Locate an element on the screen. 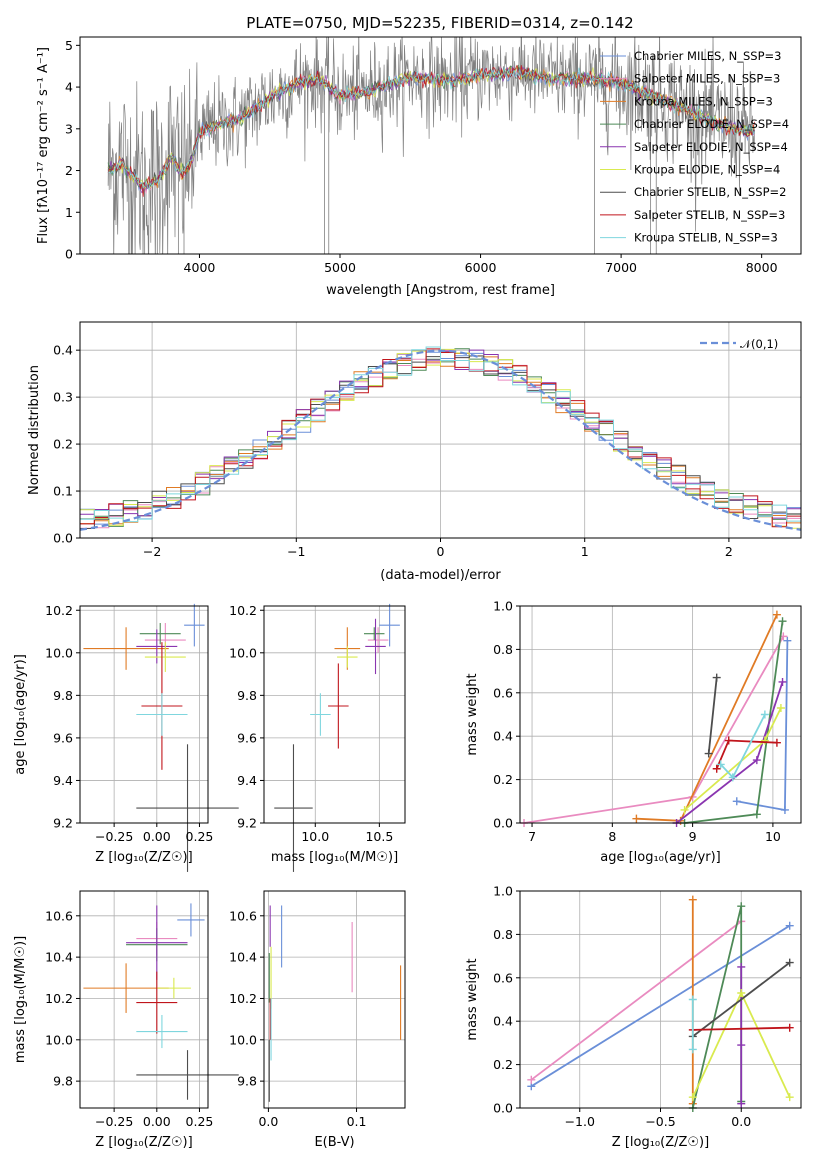 The width and height of the screenshot is (819, 1170). legend-label: Kroupa STELIB, N_SSP=3 is located at coordinates (706, 238).